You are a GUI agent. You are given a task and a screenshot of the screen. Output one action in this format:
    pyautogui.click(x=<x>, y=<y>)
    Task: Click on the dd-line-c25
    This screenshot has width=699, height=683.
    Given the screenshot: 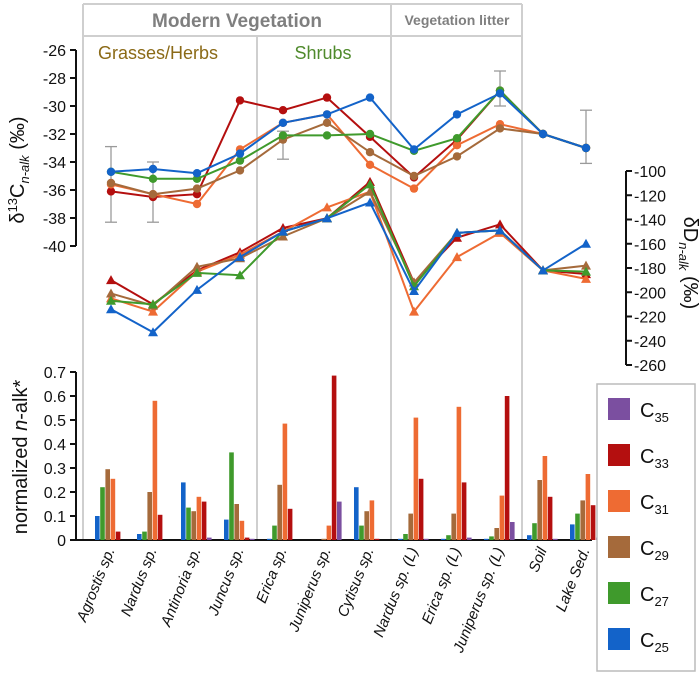 What is the action you would take?
    pyautogui.click(x=348, y=267)
    